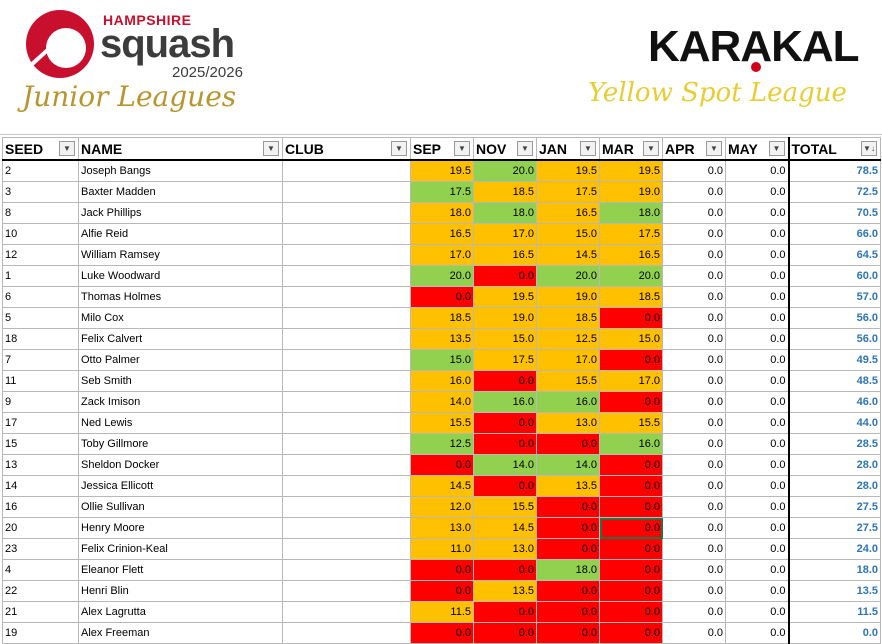 This screenshot has width=882, height=644. What do you see at coordinates (834, 591) in the screenshot?
I see `total-cell: 13.5` at bounding box center [834, 591].